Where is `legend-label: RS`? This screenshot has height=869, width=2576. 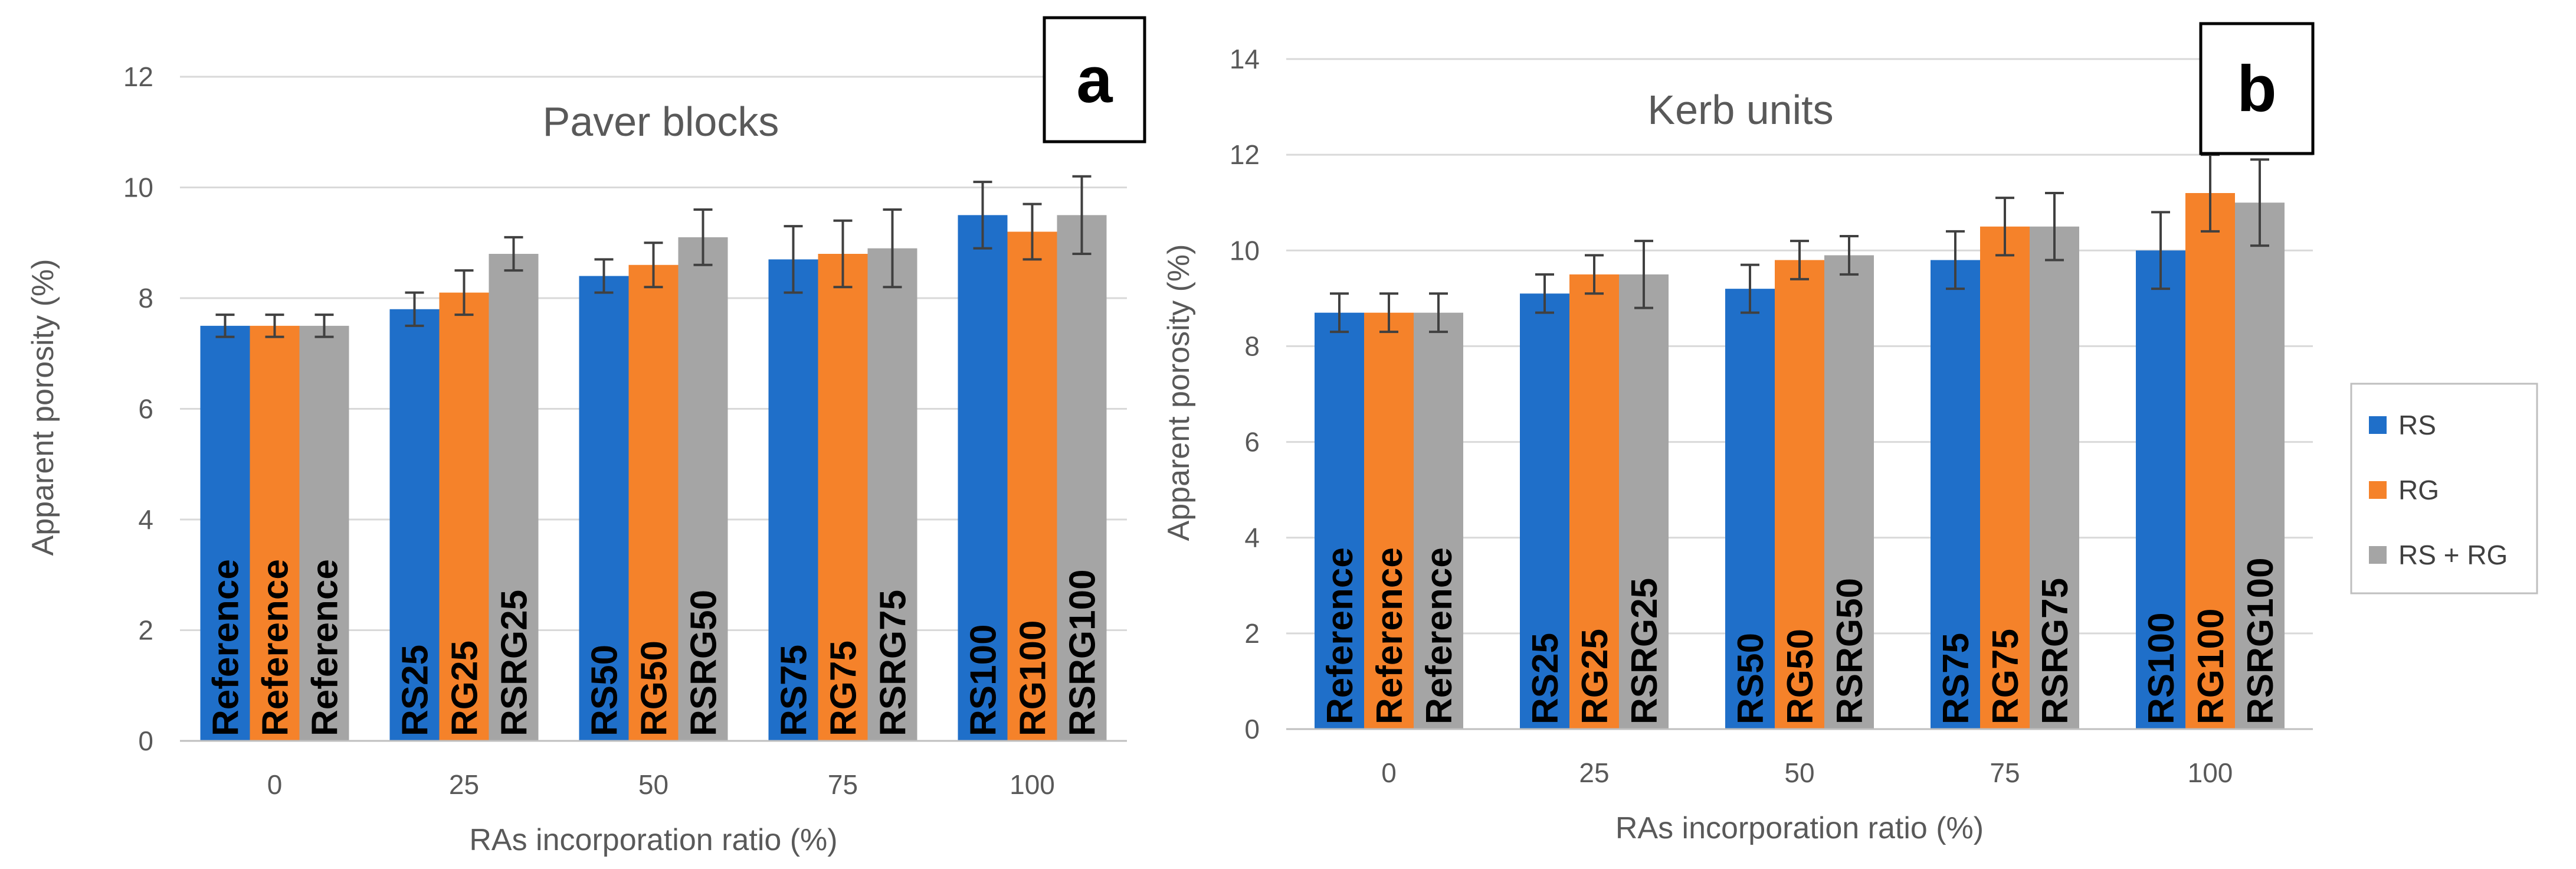 legend-label: RS is located at coordinates (2417, 425).